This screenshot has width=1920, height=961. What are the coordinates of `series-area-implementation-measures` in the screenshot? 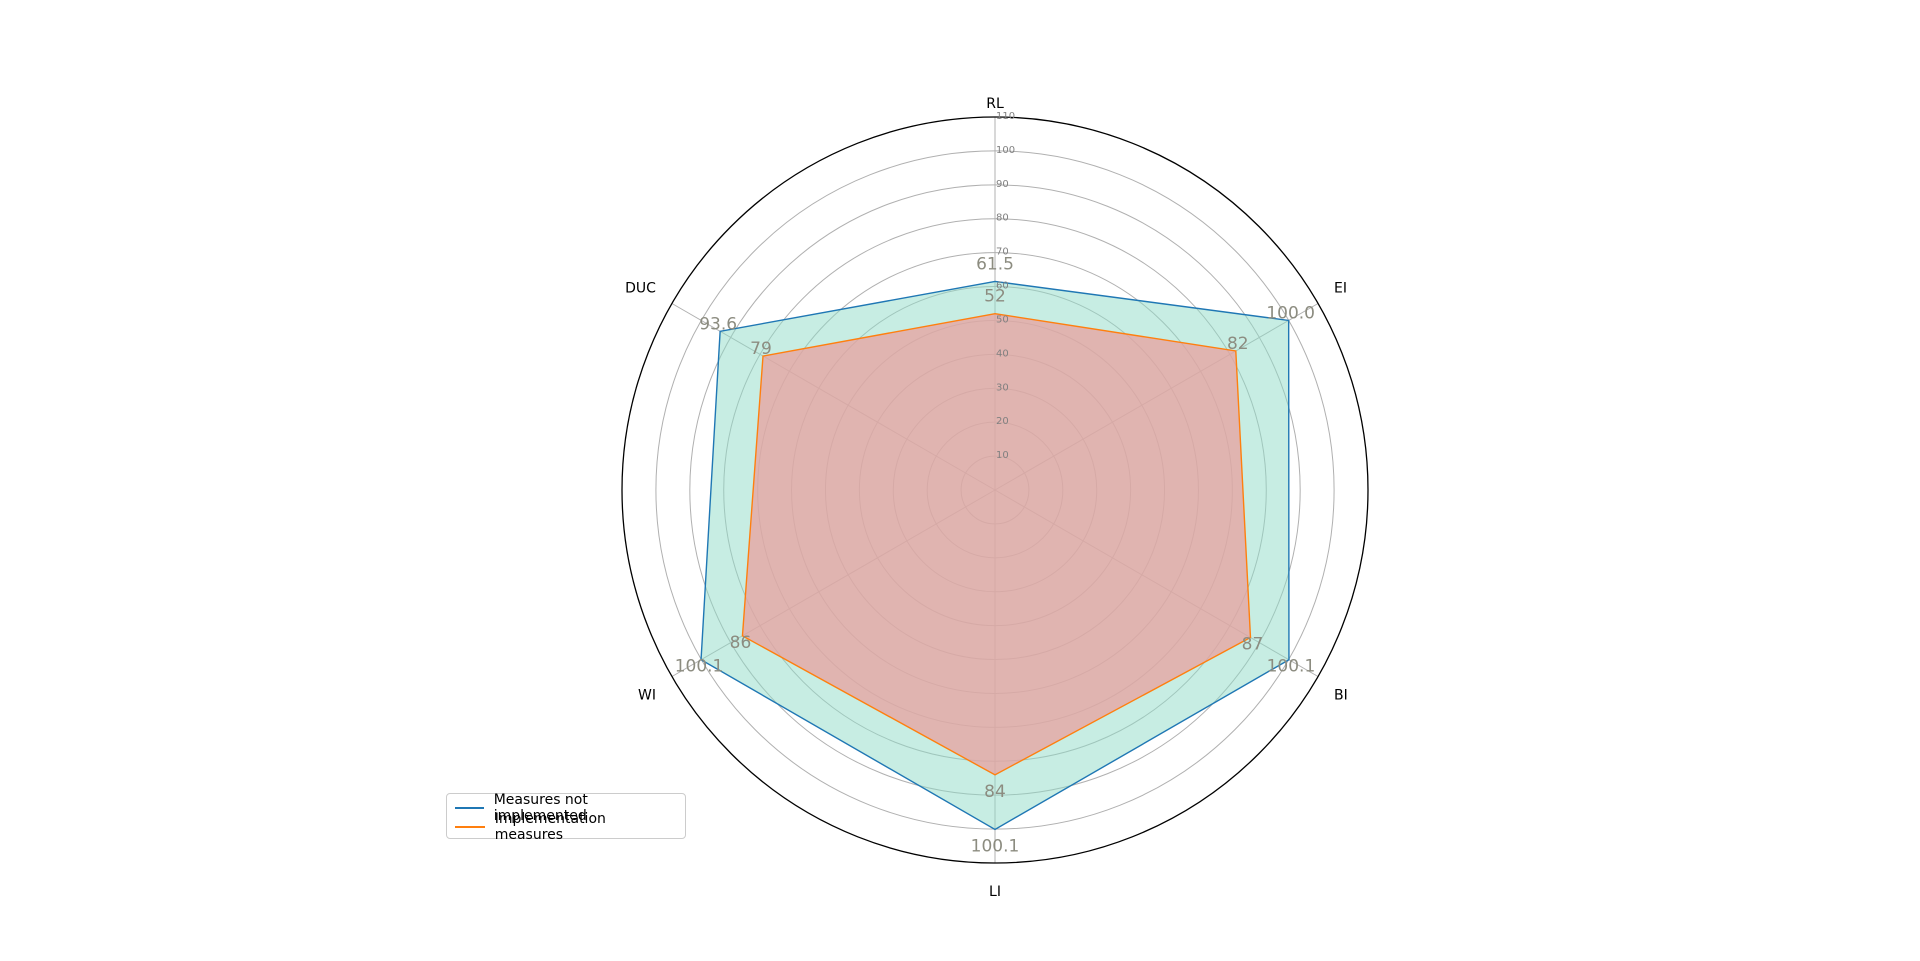 It's located at (996, 544).